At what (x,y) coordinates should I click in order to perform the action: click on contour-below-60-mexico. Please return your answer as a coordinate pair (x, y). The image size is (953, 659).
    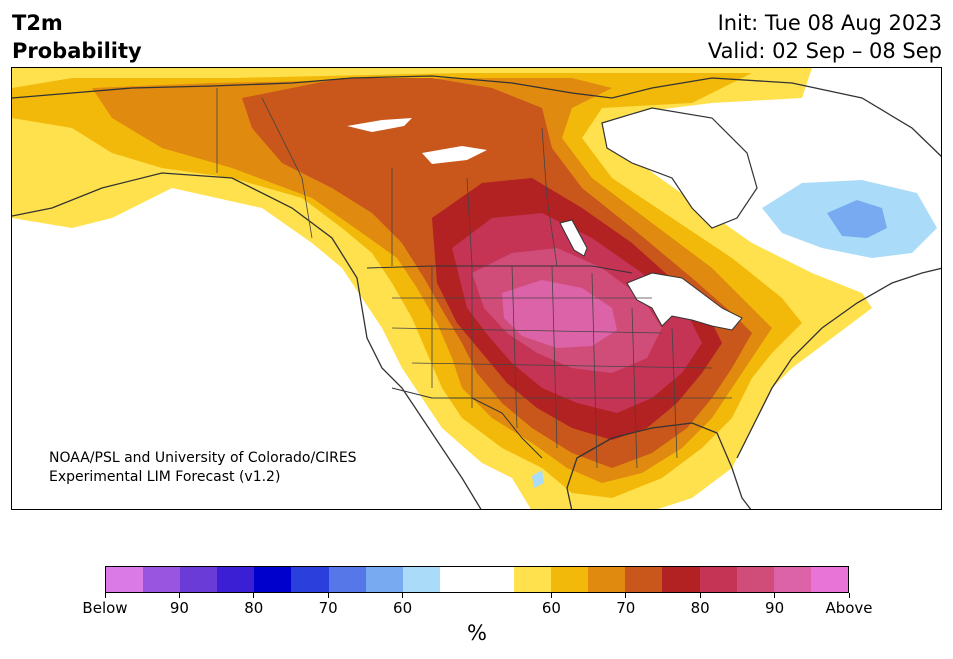
    Looking at the image, I should click on (538, 479).